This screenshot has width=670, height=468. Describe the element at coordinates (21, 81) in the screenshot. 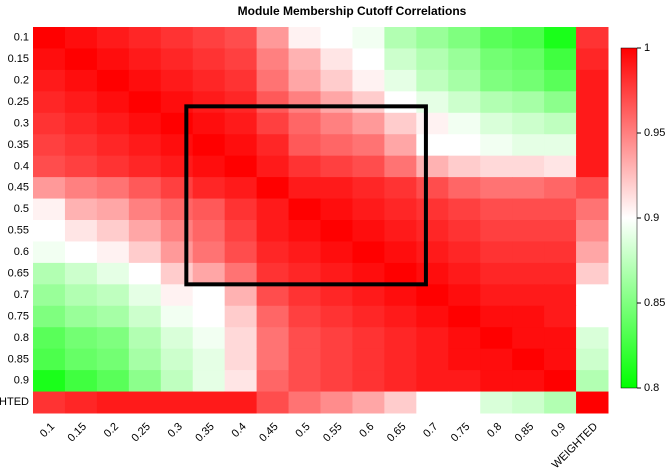

I see `y-tick-label: 0.2` at that location.